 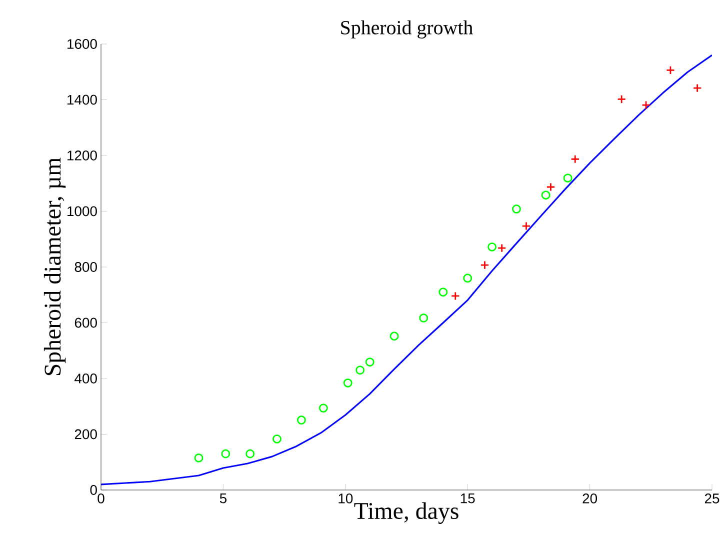 What do you see at coordinates (82, 155) in the screenshot?
I see `y-tick-label: 1200` at bounding box center [82, 155].